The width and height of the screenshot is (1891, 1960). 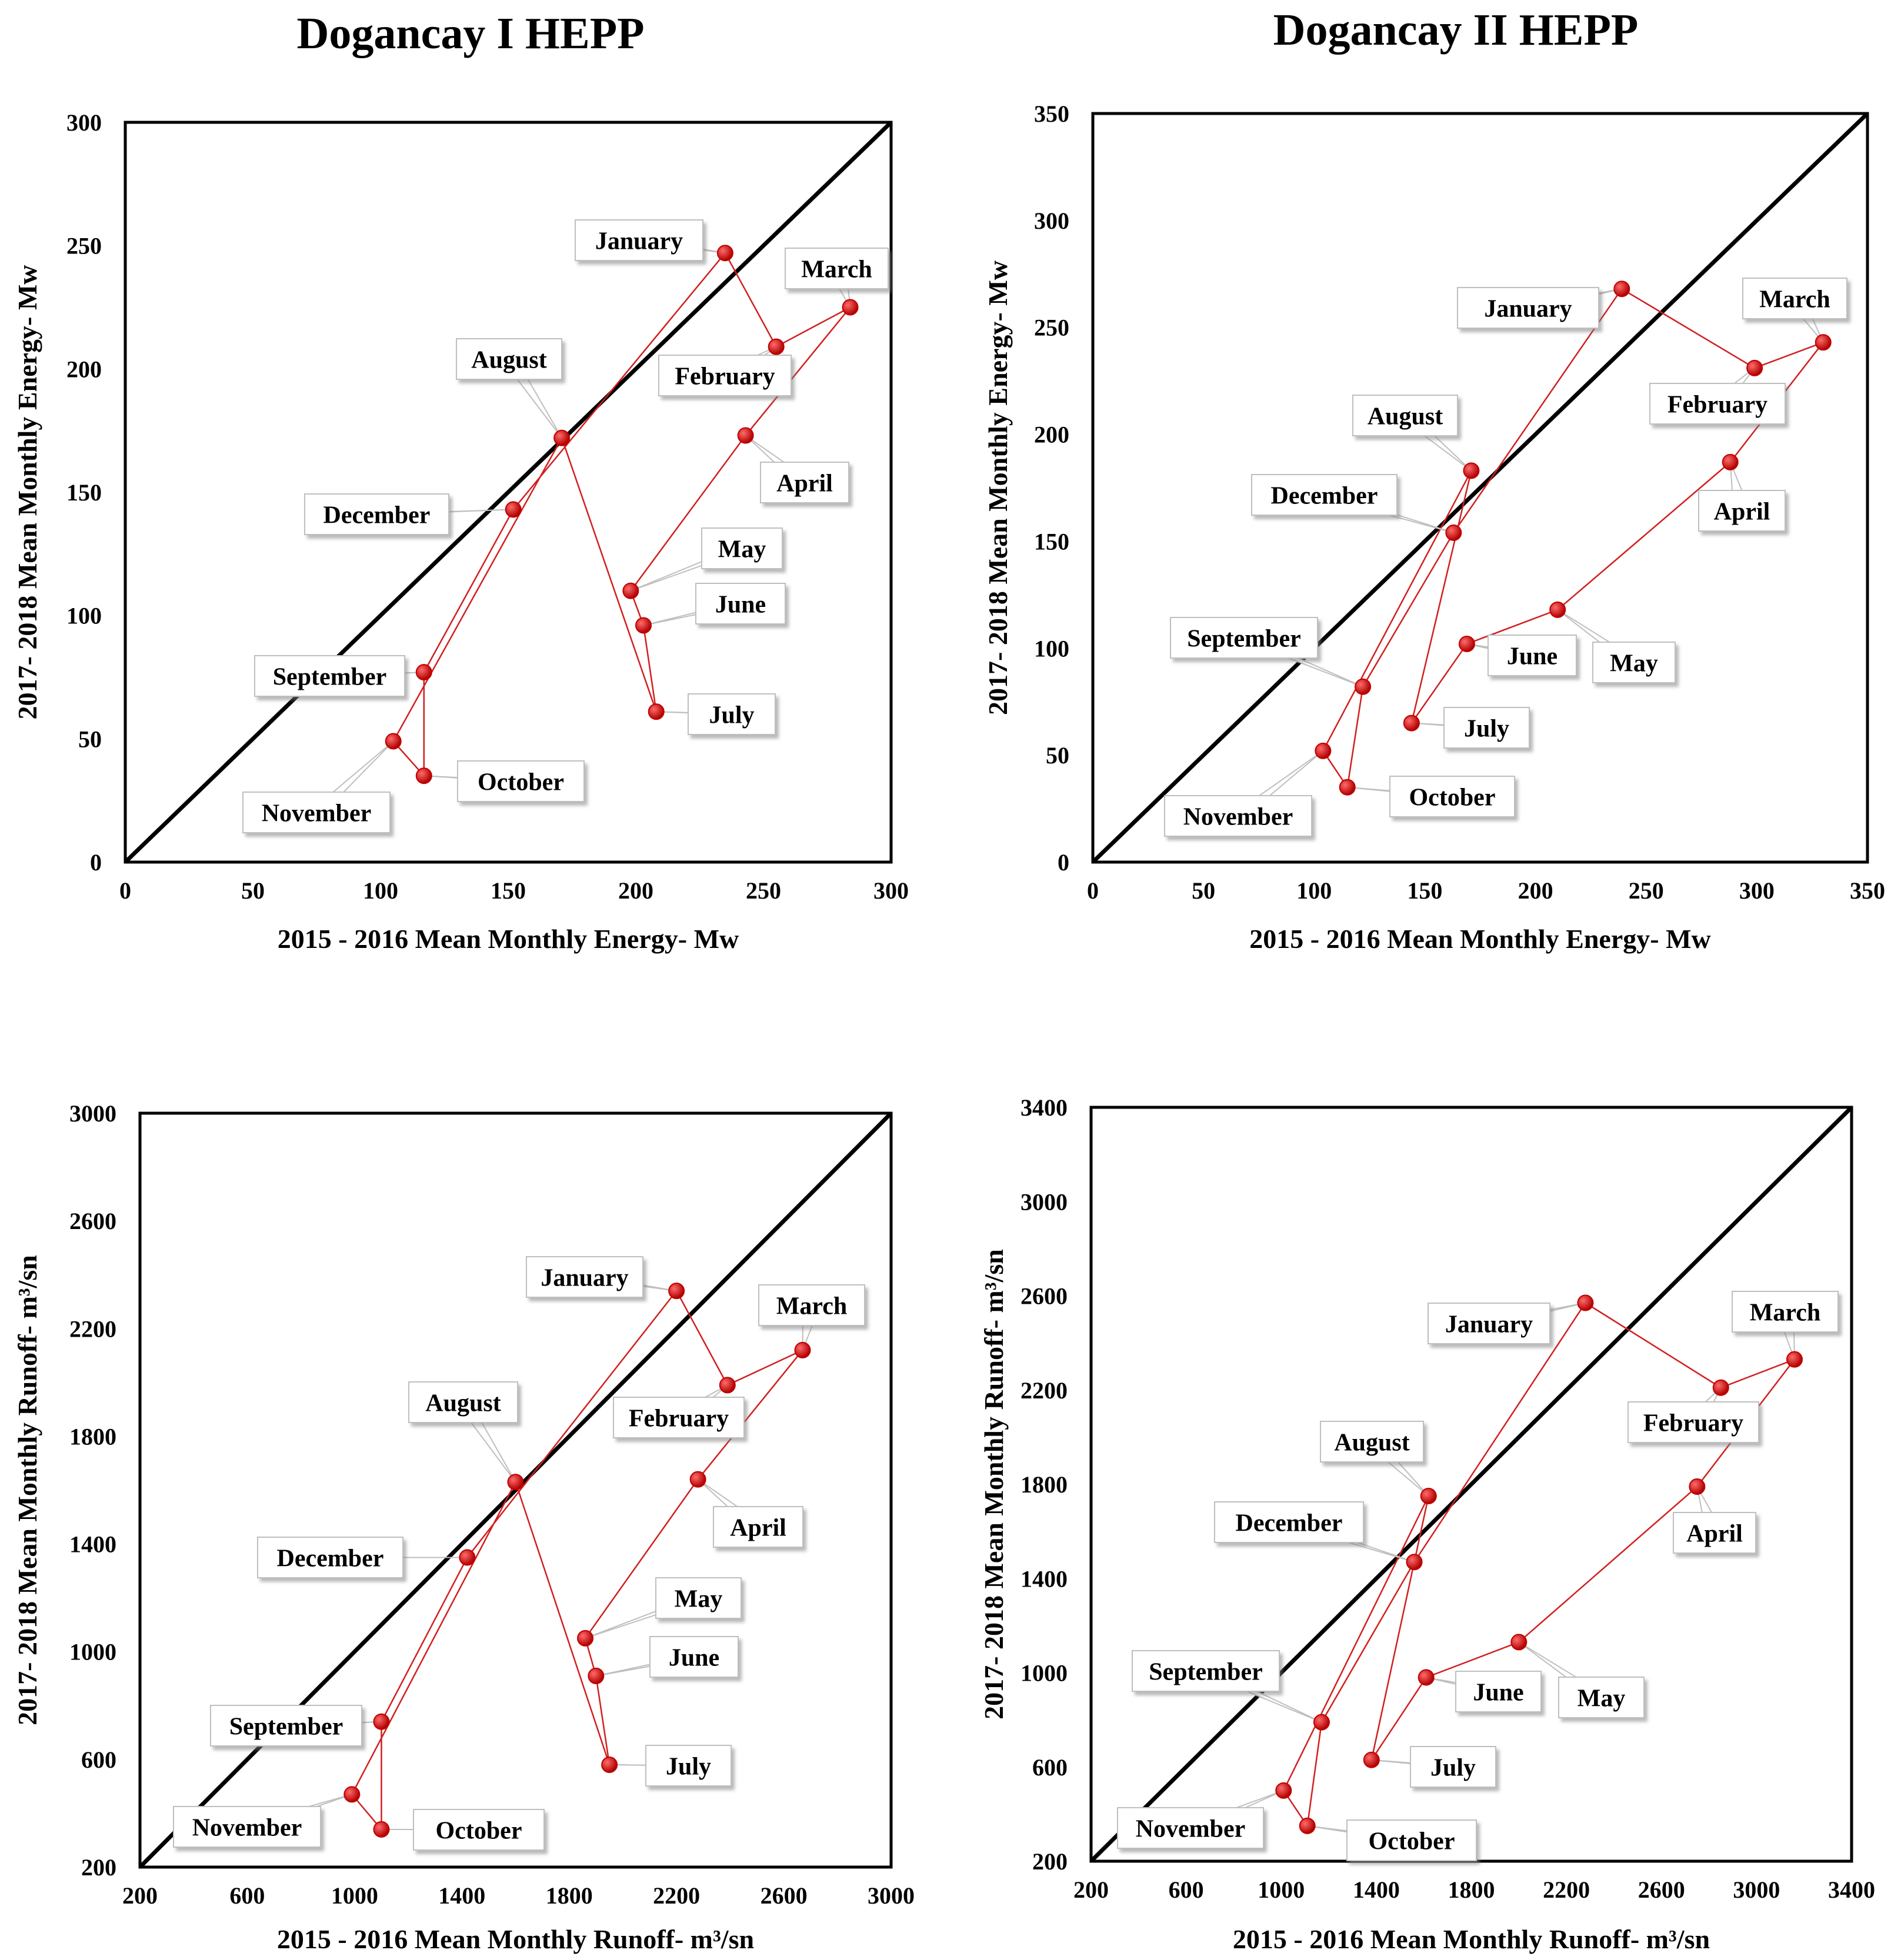 What do you see at coordinates (27, 492) in the screenshot?
I see `y-axis-label: 2017- 2018 Mean Monthly Energy- Mw` at bounding box center [27, 492].